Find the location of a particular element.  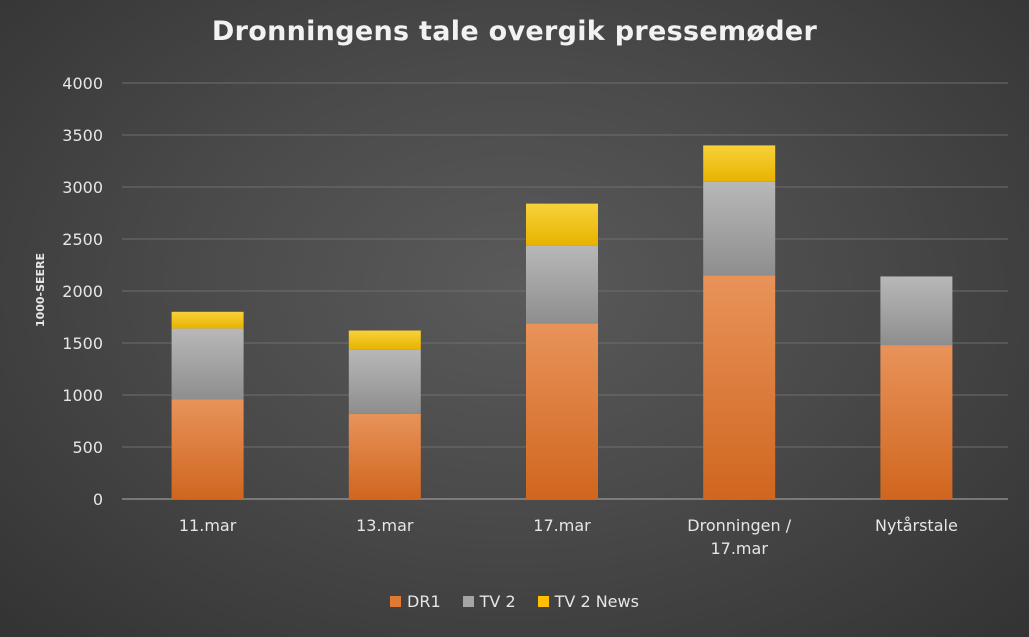

y-tick-label: 4000 is located at coordinates (82, 83).